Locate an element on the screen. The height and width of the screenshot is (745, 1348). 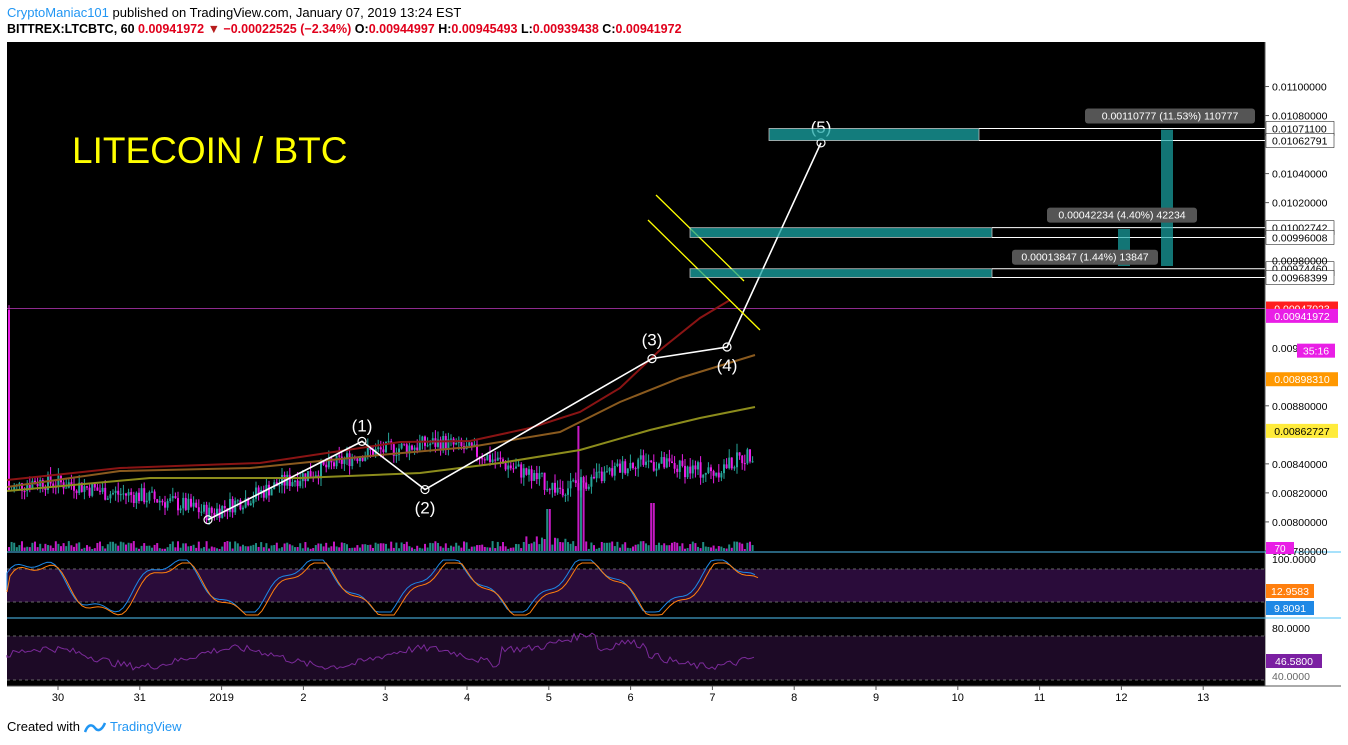
rsi-value-box is located at coordinates (1294, 661).